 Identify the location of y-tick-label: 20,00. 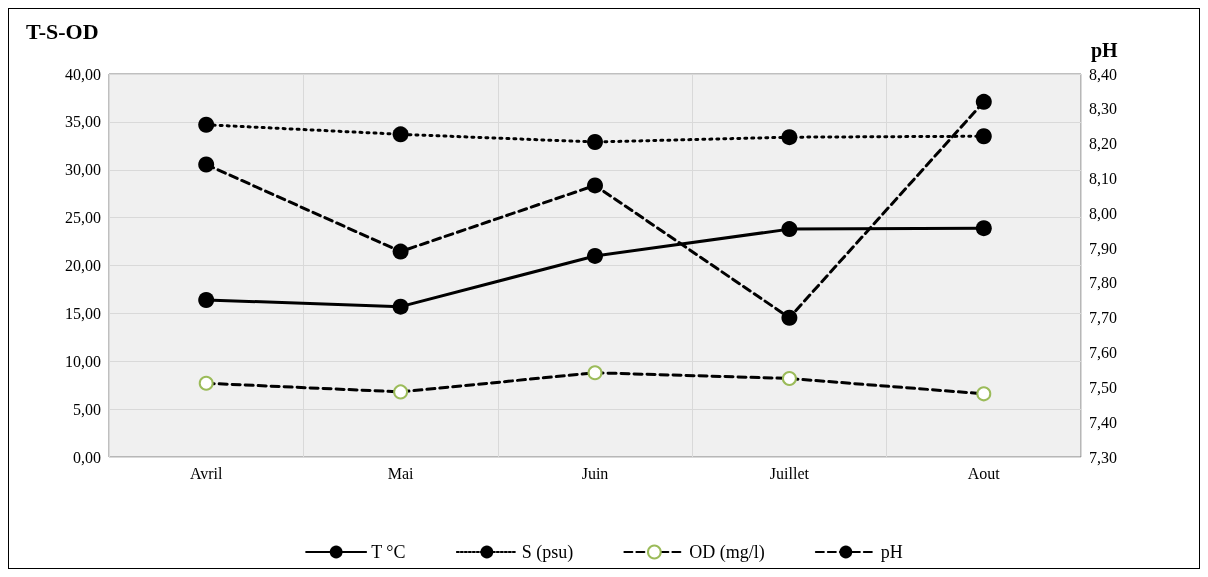
(83, 265).